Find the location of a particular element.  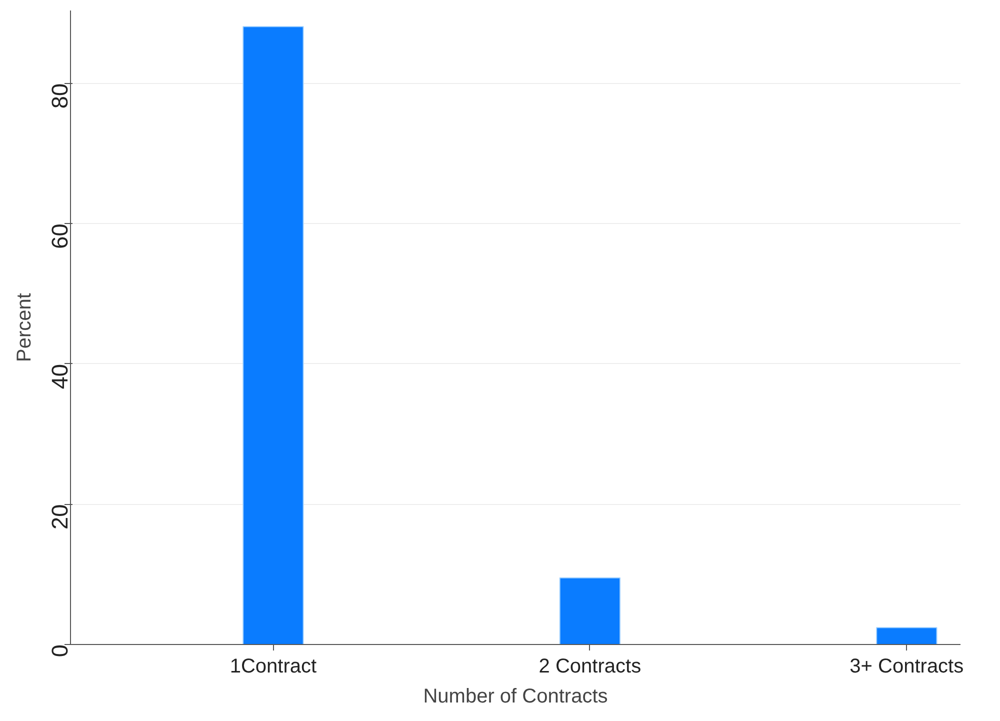

y-tick-label: 60 is located at coordinates (59, 236).